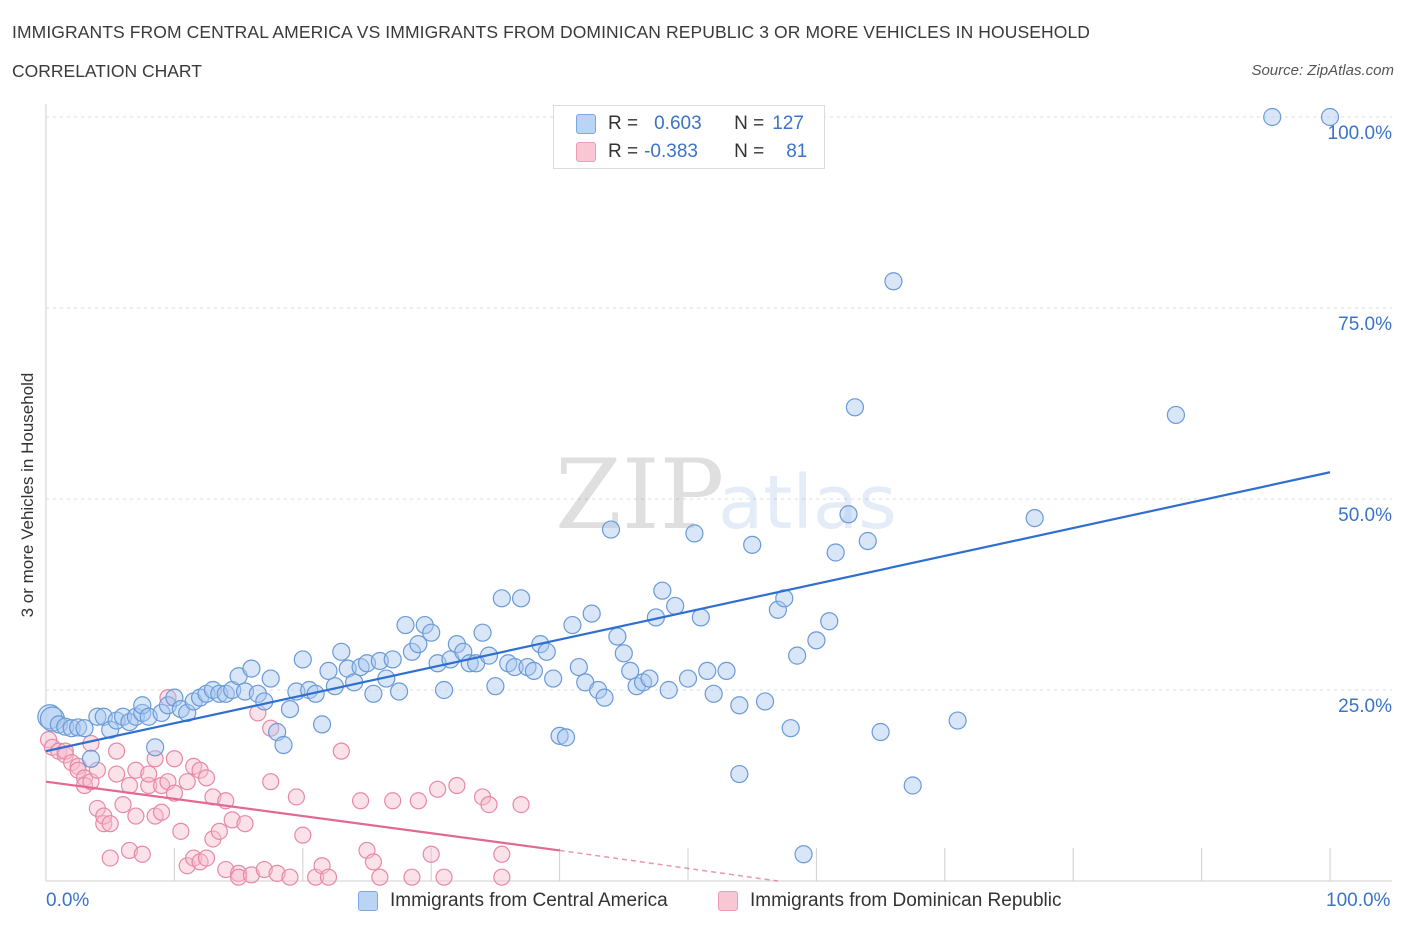 The height and width of the screenshot is (930, 1406). Describe the element at coordinates (1322, 70) in the screenshot. I see `source-credit: Source: ZipAtlas.com` at that location.